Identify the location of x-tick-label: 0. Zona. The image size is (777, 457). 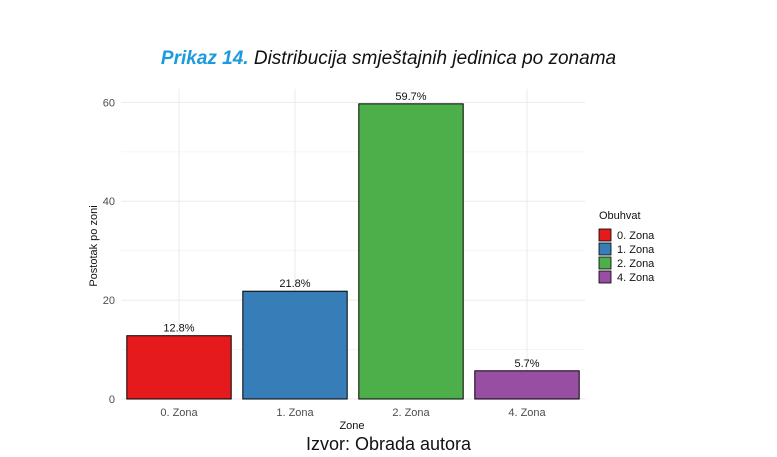
(179, 413).